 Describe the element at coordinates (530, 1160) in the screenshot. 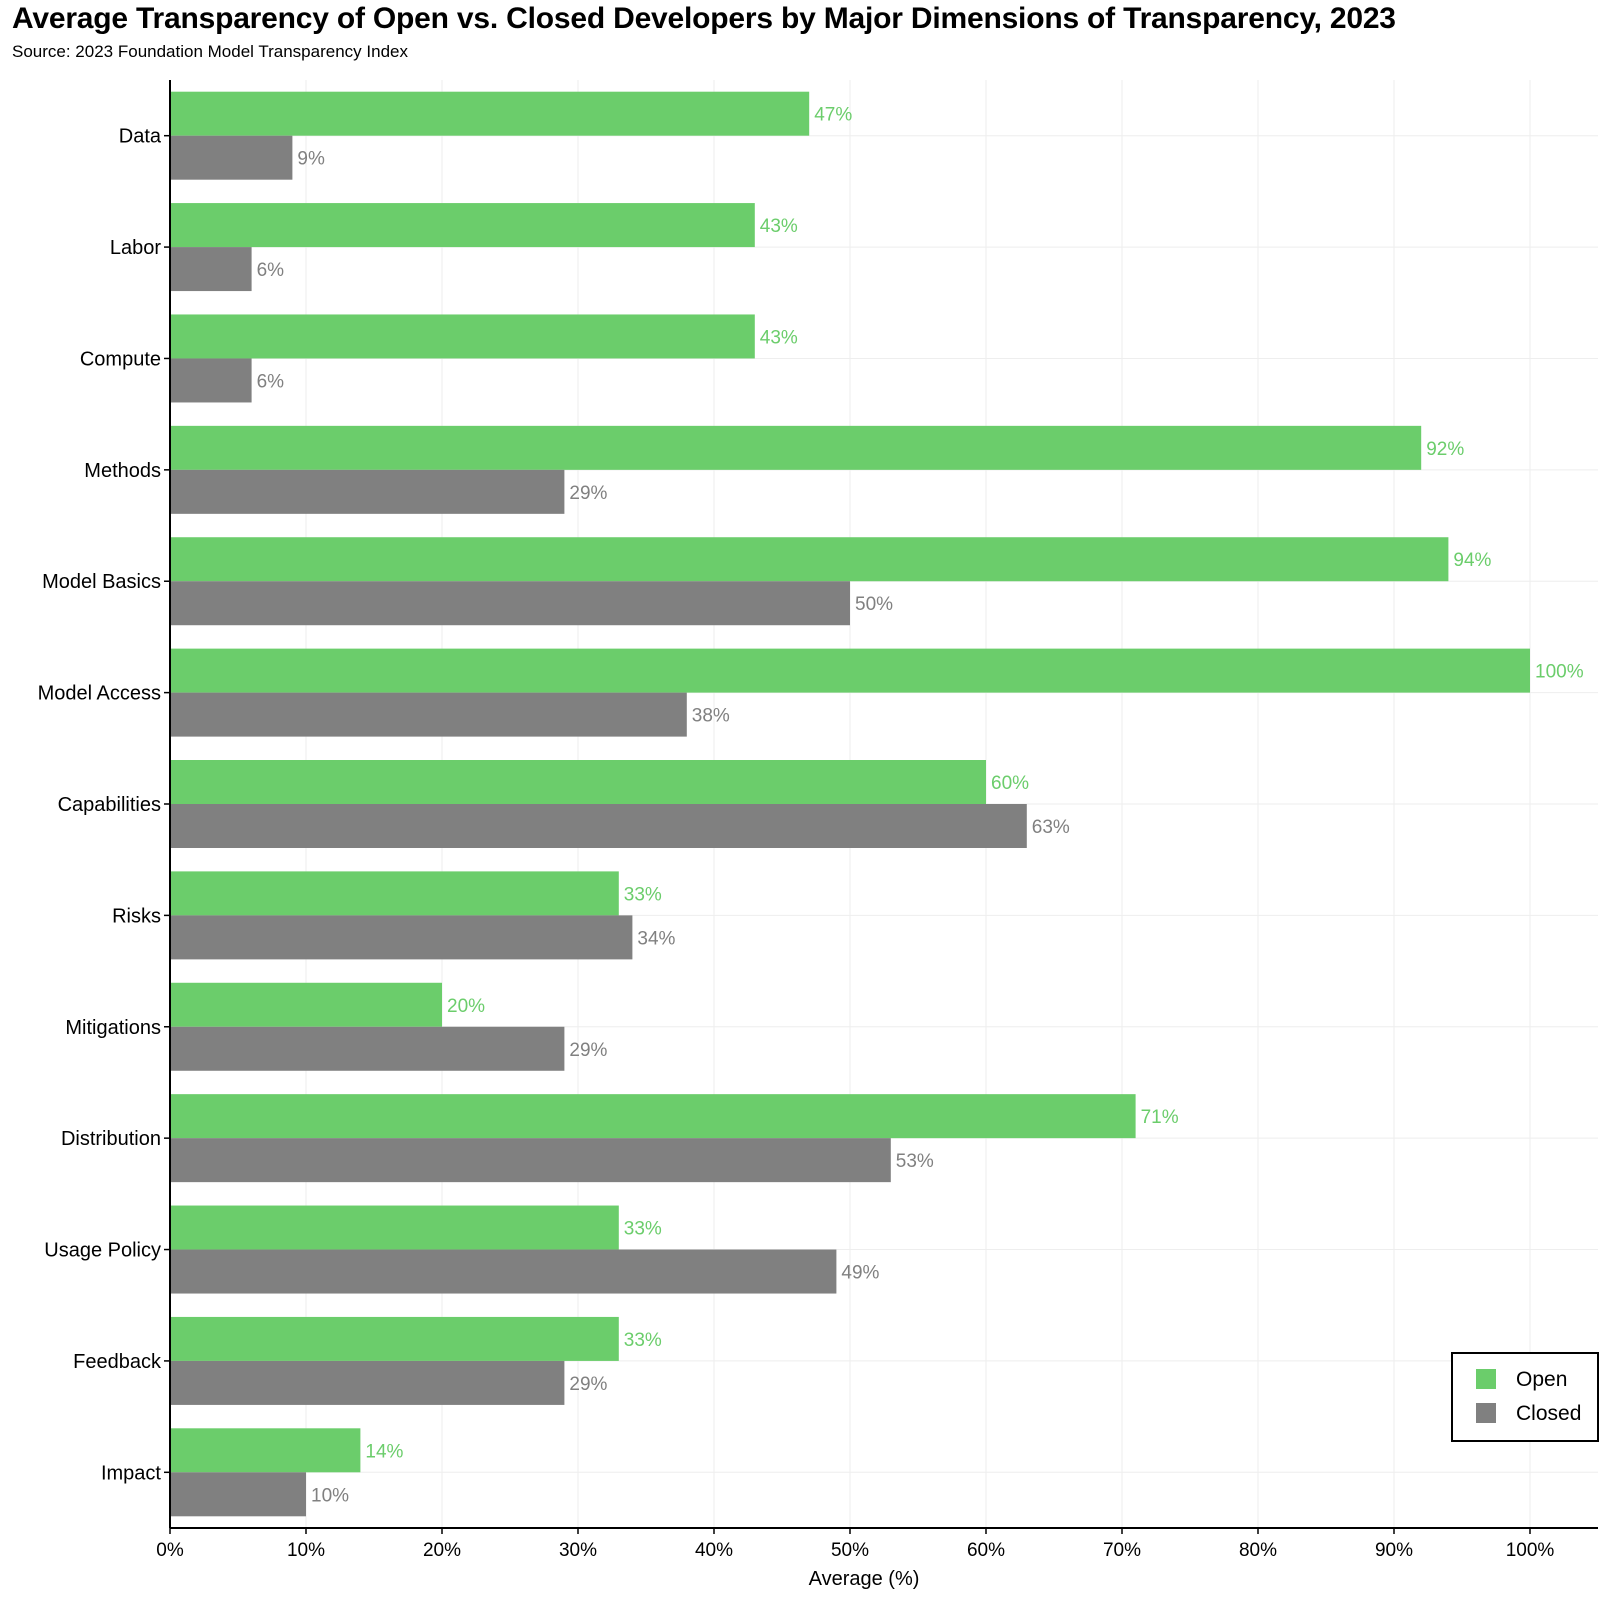

I see `bar-closed-distribution` at that location.